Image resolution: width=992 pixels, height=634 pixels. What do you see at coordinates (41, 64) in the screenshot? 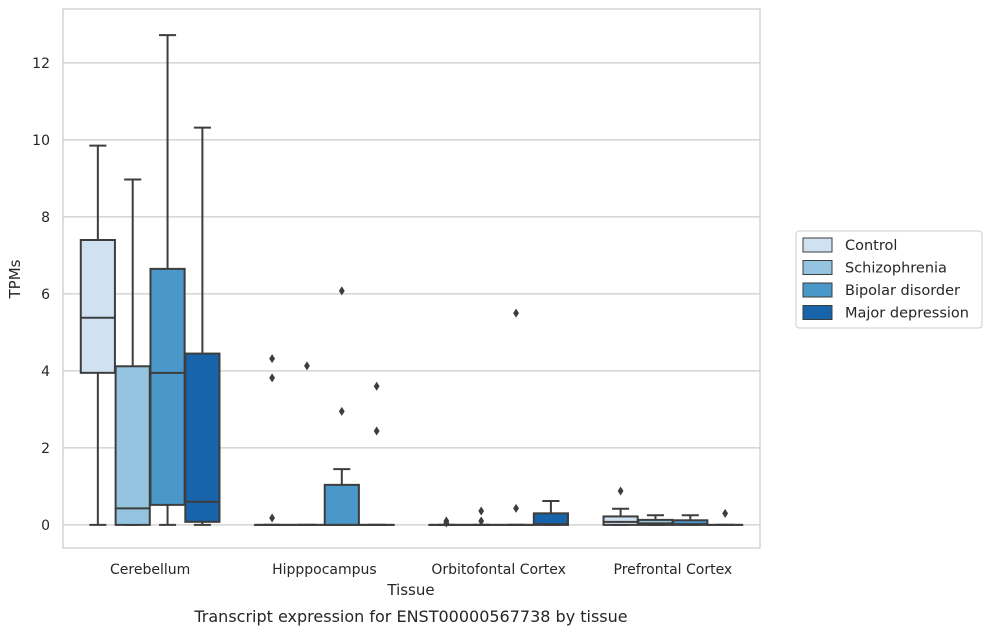
I see `y-tick-label: 12` at bounding box center [41, 64].